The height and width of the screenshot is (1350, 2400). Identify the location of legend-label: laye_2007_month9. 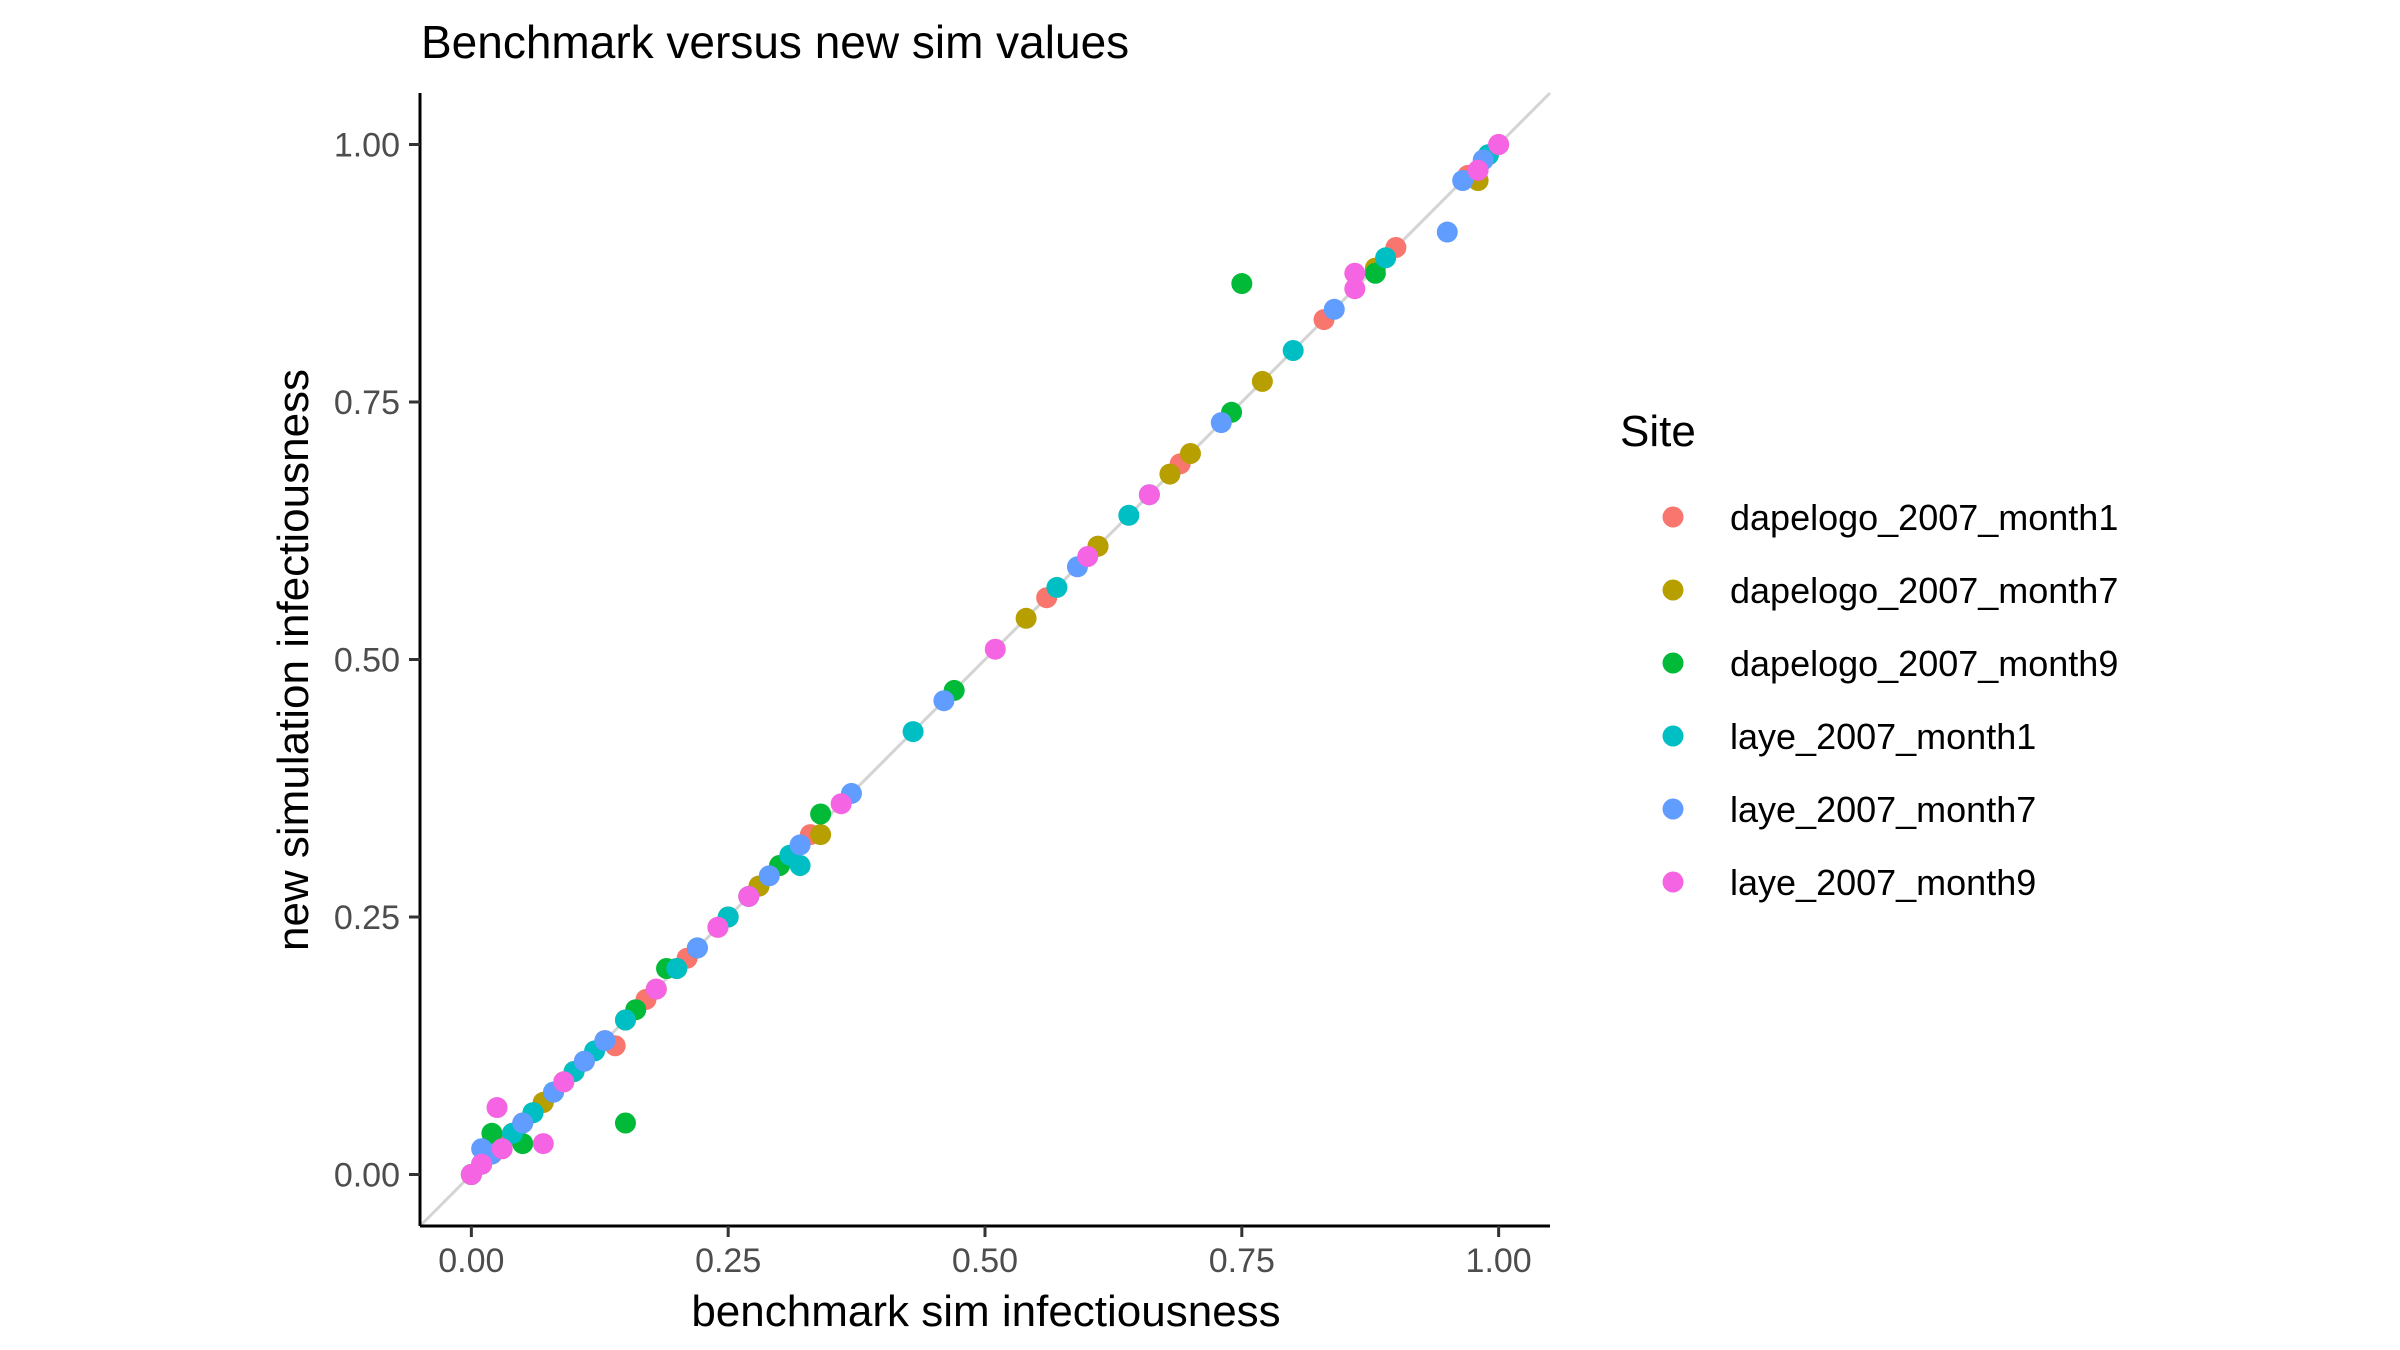
(1883, 882).